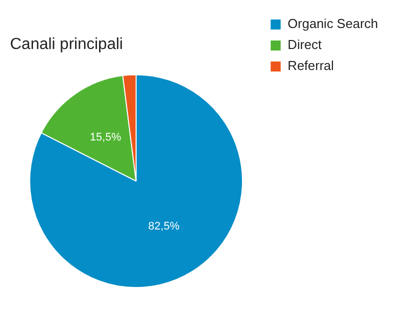 The height and width of the screenshot is (328, 408). What do you see at coordinates (333, 24) in the screenshot?
I see `legend-label: Organic Search` at bounding box center [333, 24].